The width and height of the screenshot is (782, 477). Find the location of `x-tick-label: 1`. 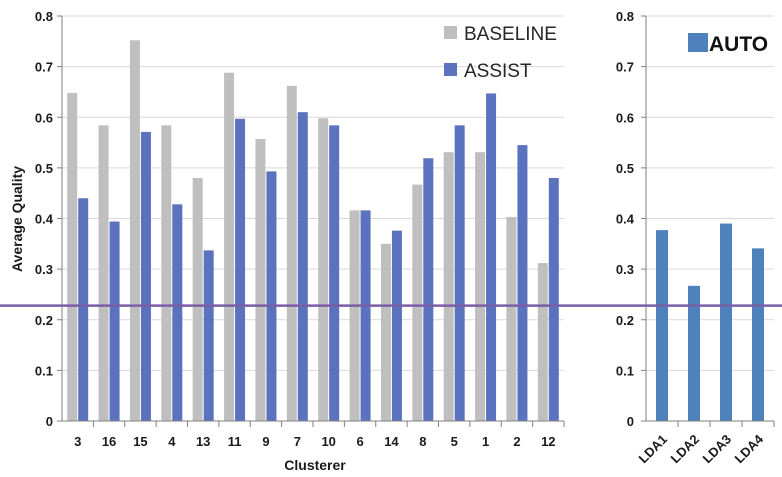

x-tick-label: 1 is located at coordinates (485, 441).